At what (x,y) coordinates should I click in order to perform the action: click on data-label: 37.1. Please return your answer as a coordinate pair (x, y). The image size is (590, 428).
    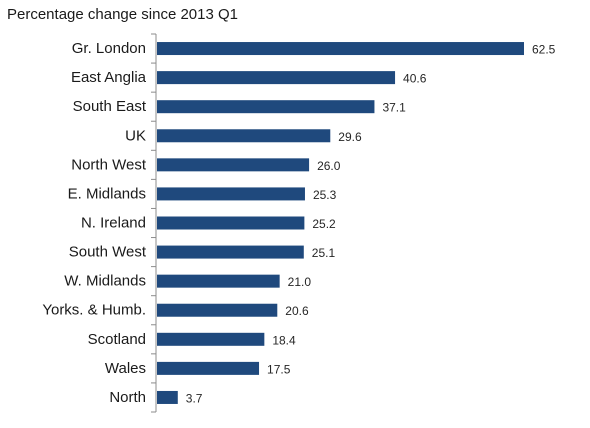
    Looking at the image, I should click on (394, 108).